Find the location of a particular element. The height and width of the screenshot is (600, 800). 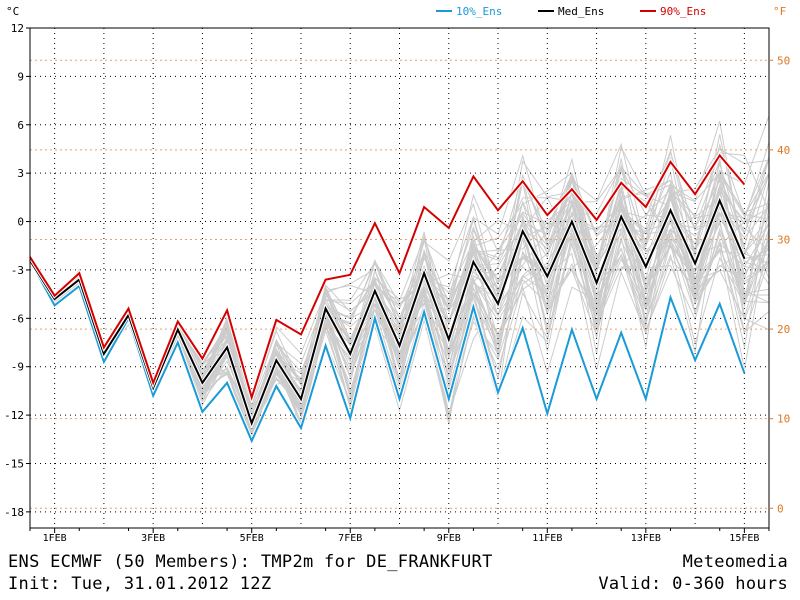

legend-label: 90%_Ens is located at coordinates (683, 11).